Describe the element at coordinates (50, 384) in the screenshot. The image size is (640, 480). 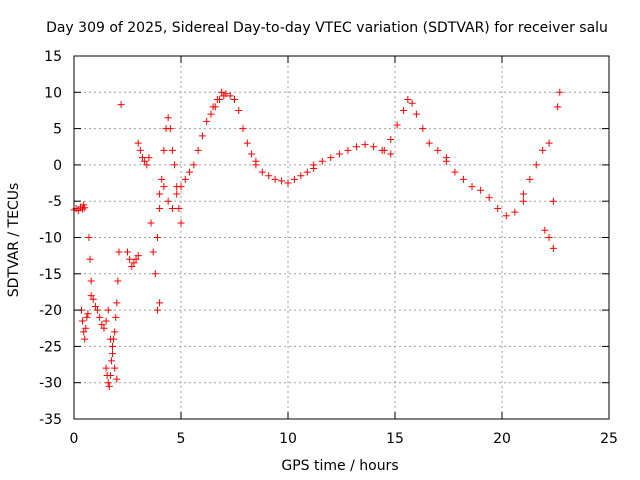
I see `y-tick-label: -30` at that location.